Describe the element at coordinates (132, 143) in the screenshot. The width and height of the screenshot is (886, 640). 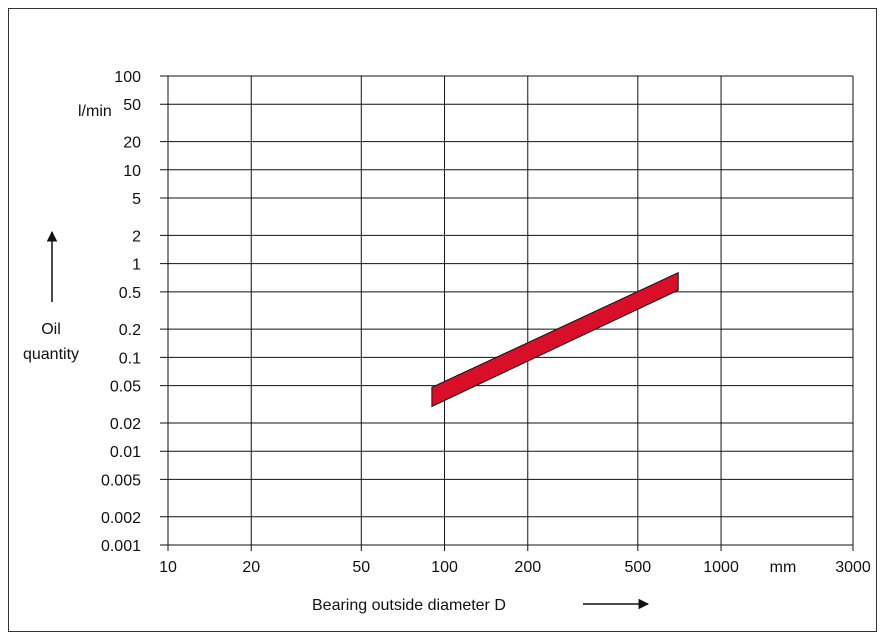
I see `y-tick-label: 20` at that location.